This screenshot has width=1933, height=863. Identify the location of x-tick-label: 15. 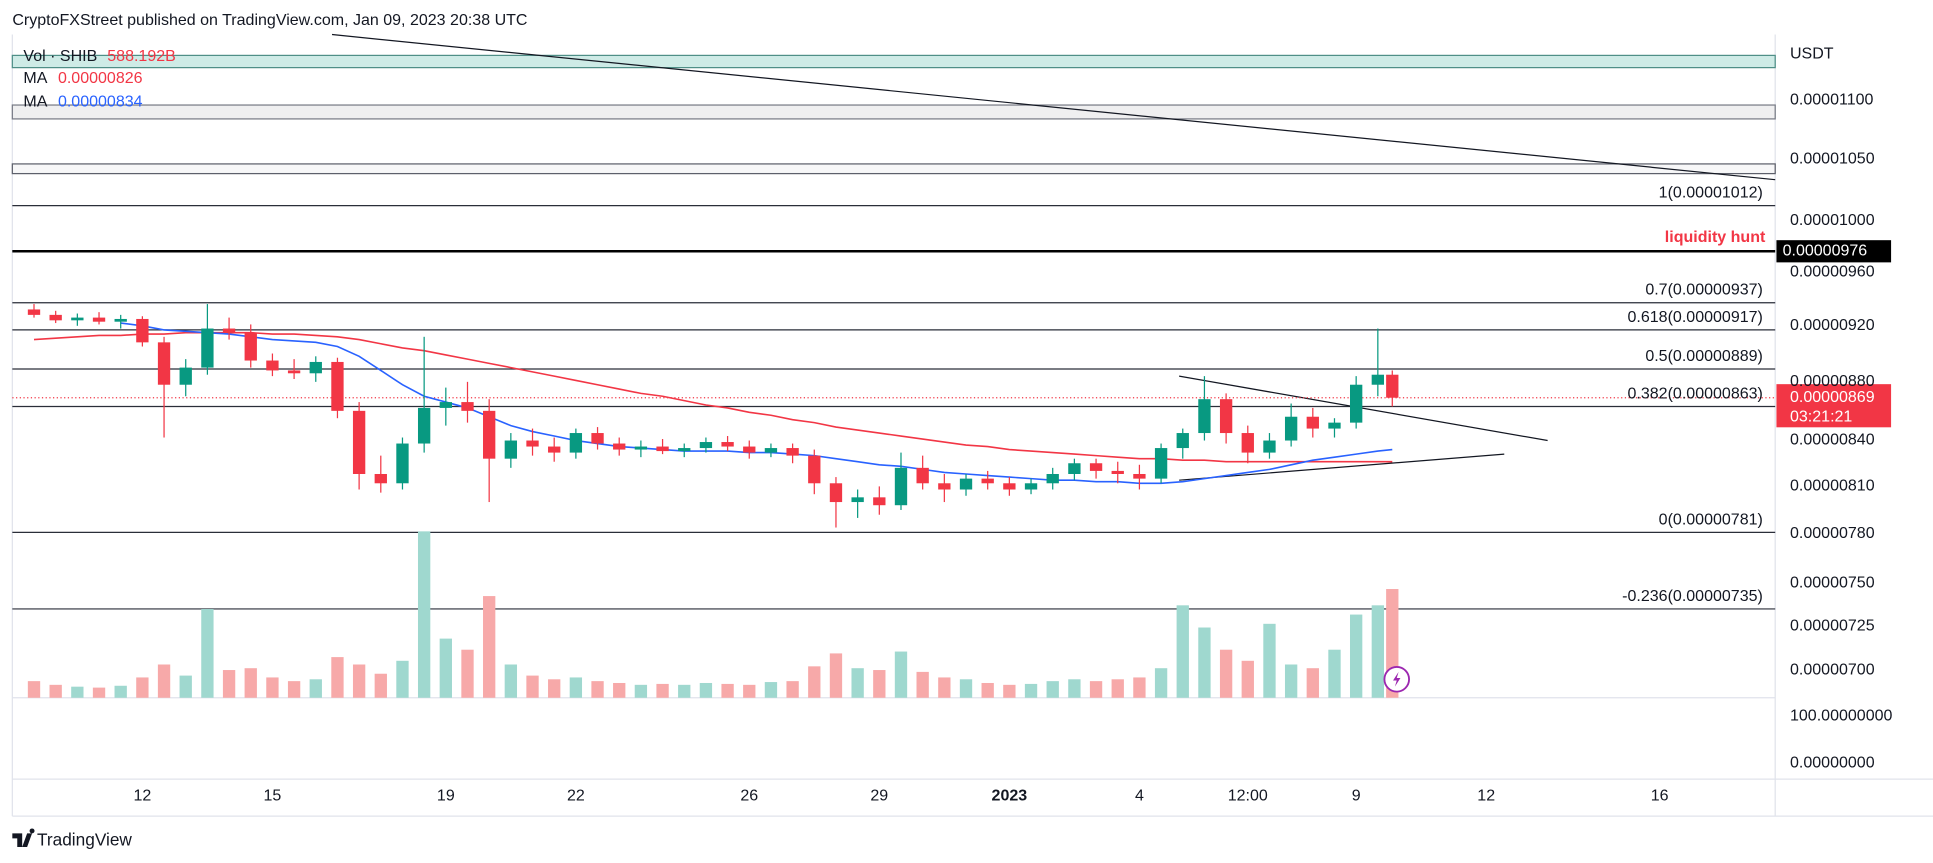
(273, 796).